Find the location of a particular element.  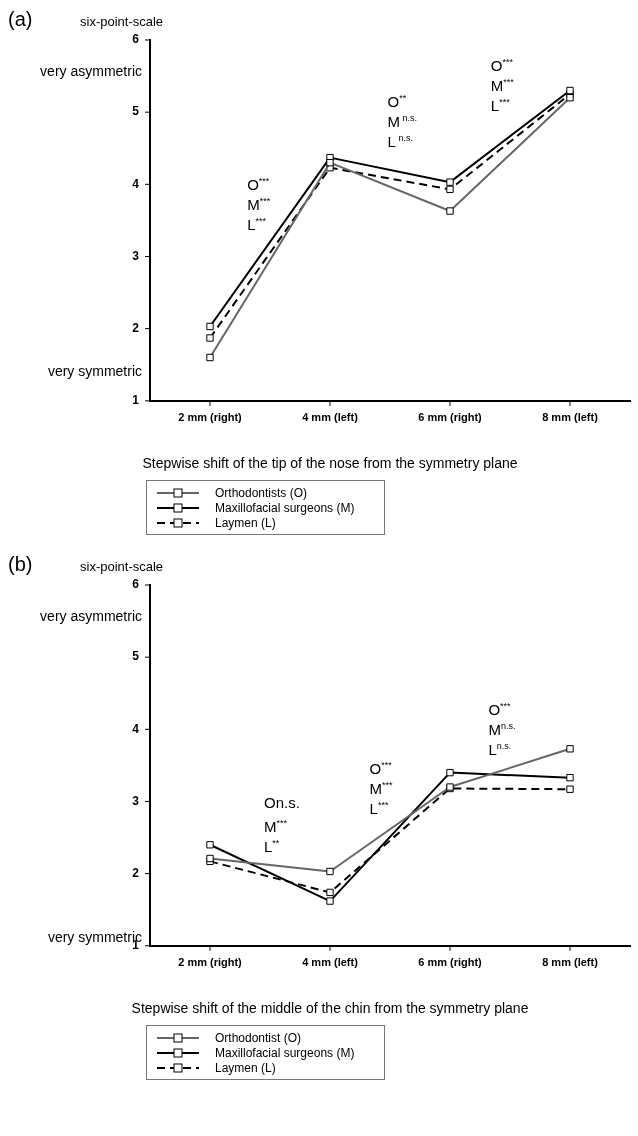

text: very symmetric is located at coordinates (94, 371).